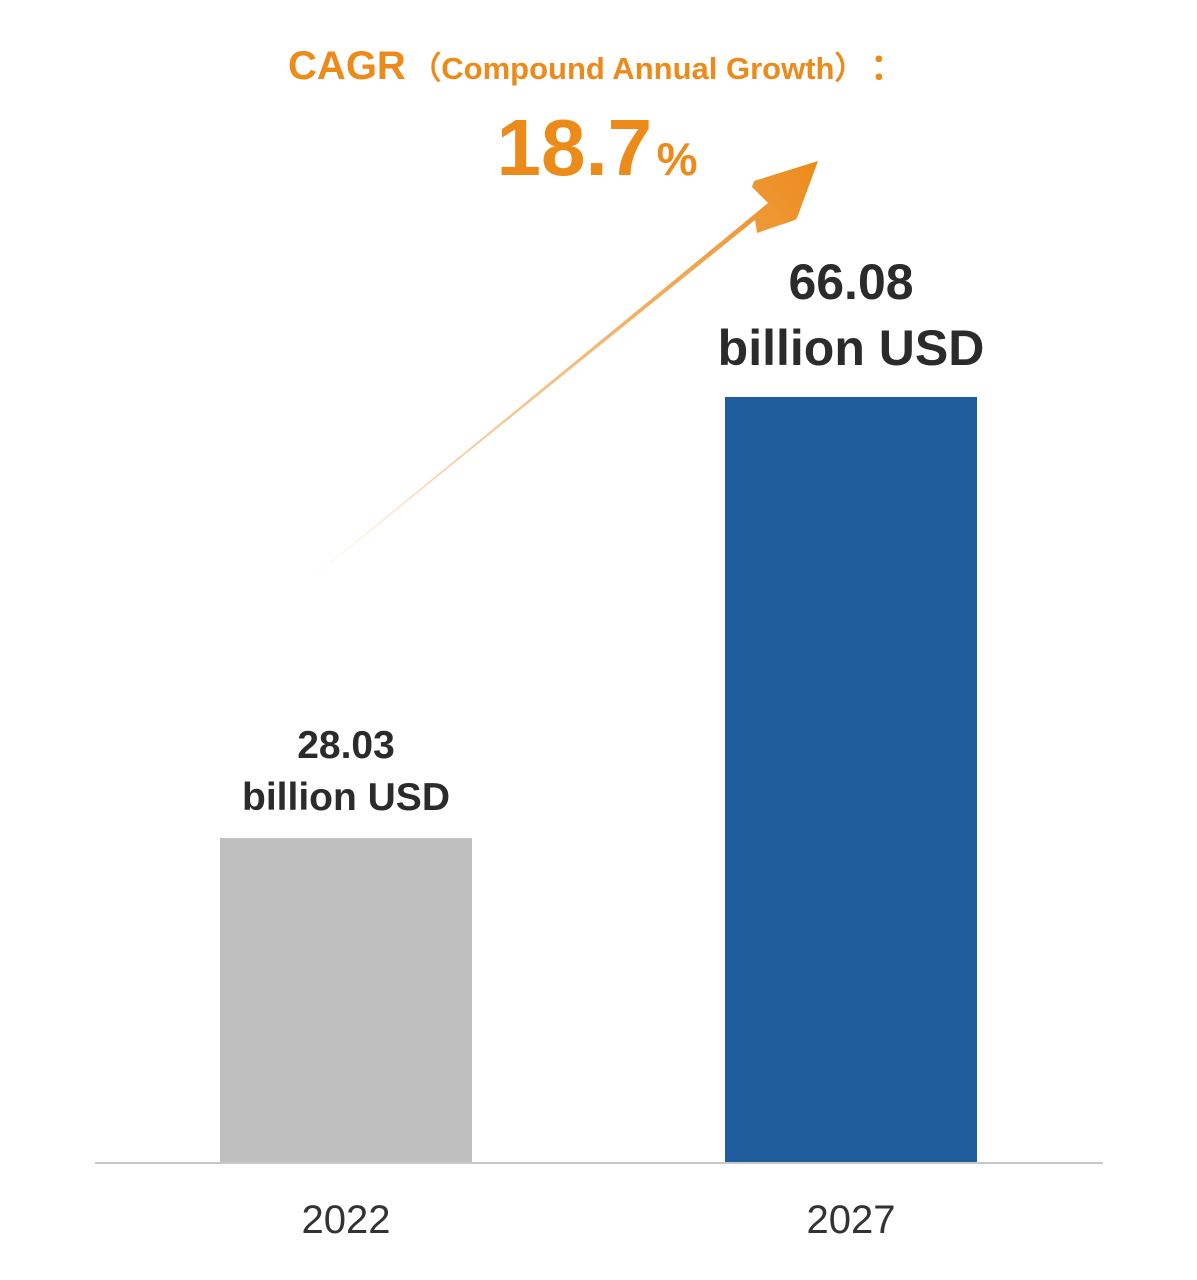 The width and height of the screenshot is (1197, 1280). What do you see at coordinates (347, 66) in the screenshot?
I see `cagr-prefix: CAGR` at bounding box center [347, 66].